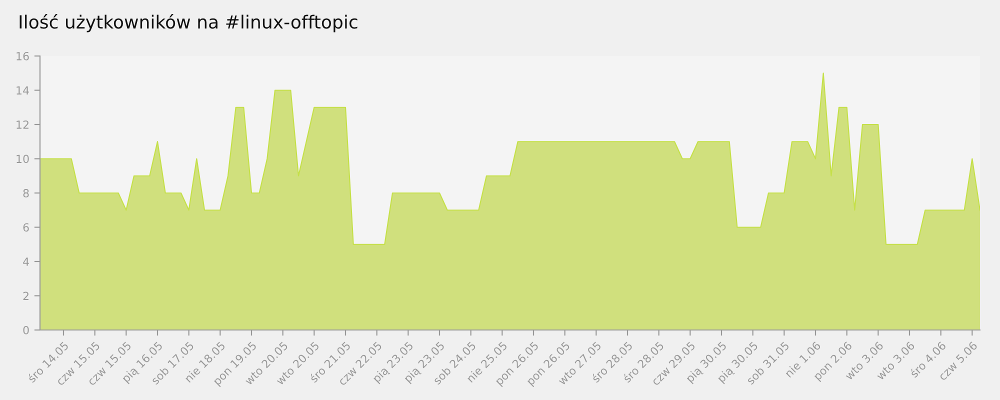 This screenshot has width=1000, height=400. I want to click on y-tick-label: 14, so click(22, 90).